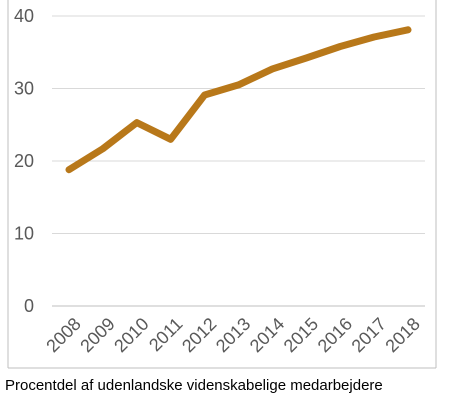 This screenshot has width=451, height=406. I want to click on x-tick-label: 2018, so click(402, 335).